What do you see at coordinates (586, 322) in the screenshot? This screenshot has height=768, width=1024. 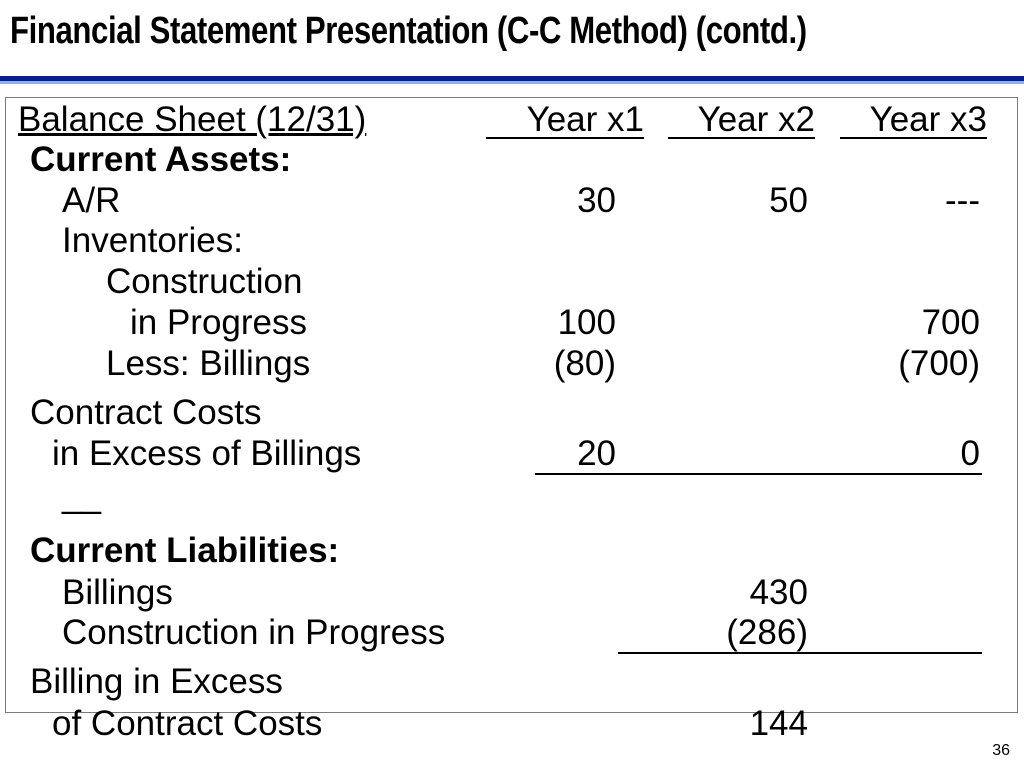 I see `in-progress-value-x1: 100` at bounding box center [586, 322].